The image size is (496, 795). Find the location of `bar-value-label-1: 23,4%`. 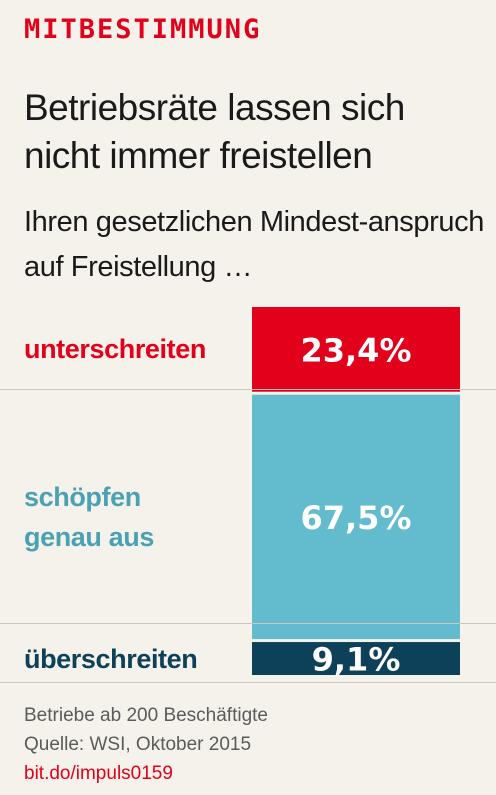

bar-value-label-1: 23,4% is located at coordinates (355, 350).